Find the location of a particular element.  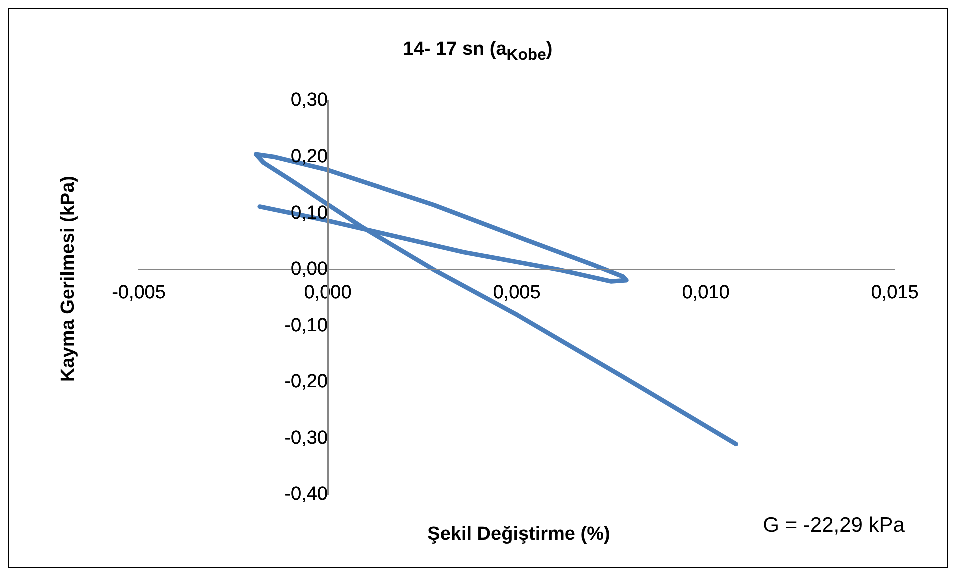

y-tick-label: -0,40 is located at coordinates (306, 495).